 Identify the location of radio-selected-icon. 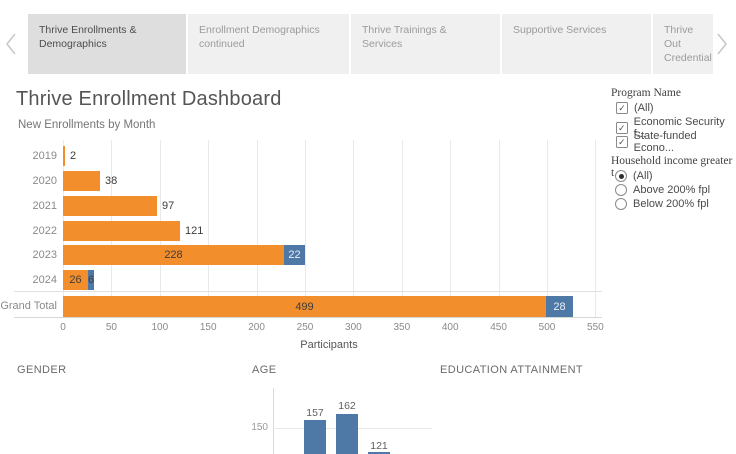
(621, 176).